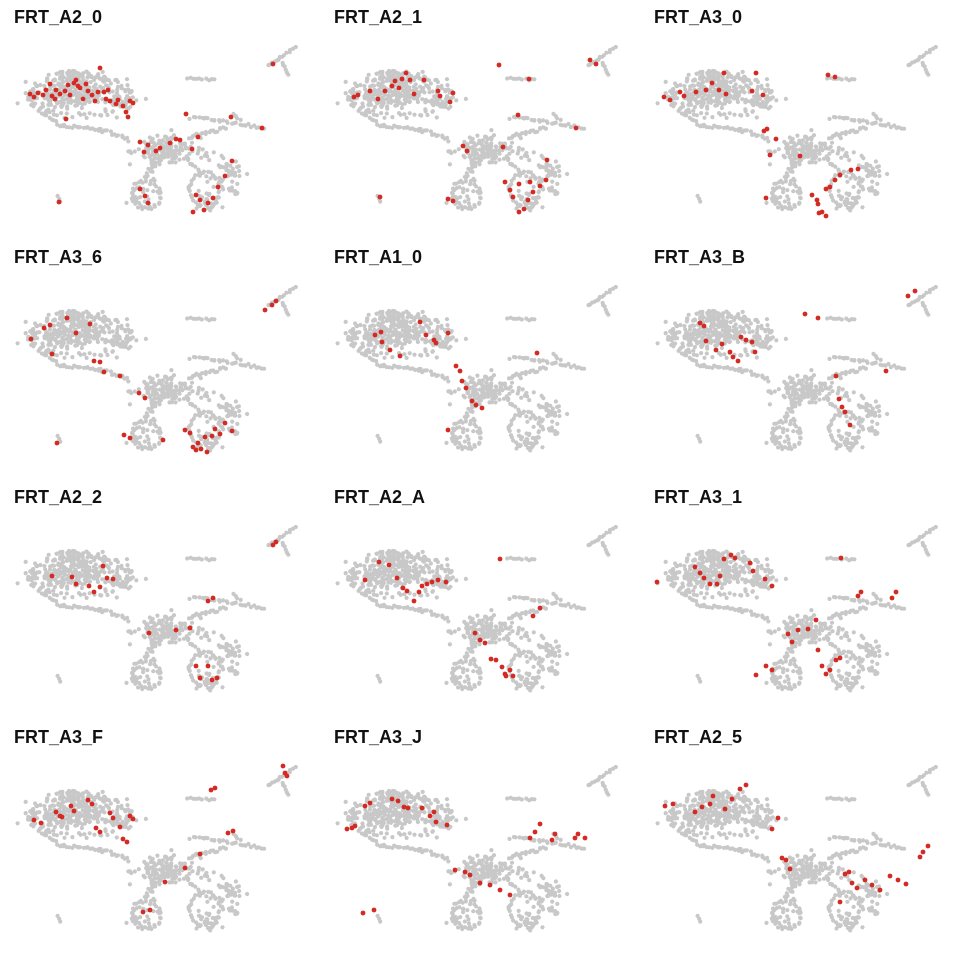 The height and width of the screenshot is (960, 960). Describe the element at coordinates (796, 368) in the screenshot. I see `umap-scatter` at that location.